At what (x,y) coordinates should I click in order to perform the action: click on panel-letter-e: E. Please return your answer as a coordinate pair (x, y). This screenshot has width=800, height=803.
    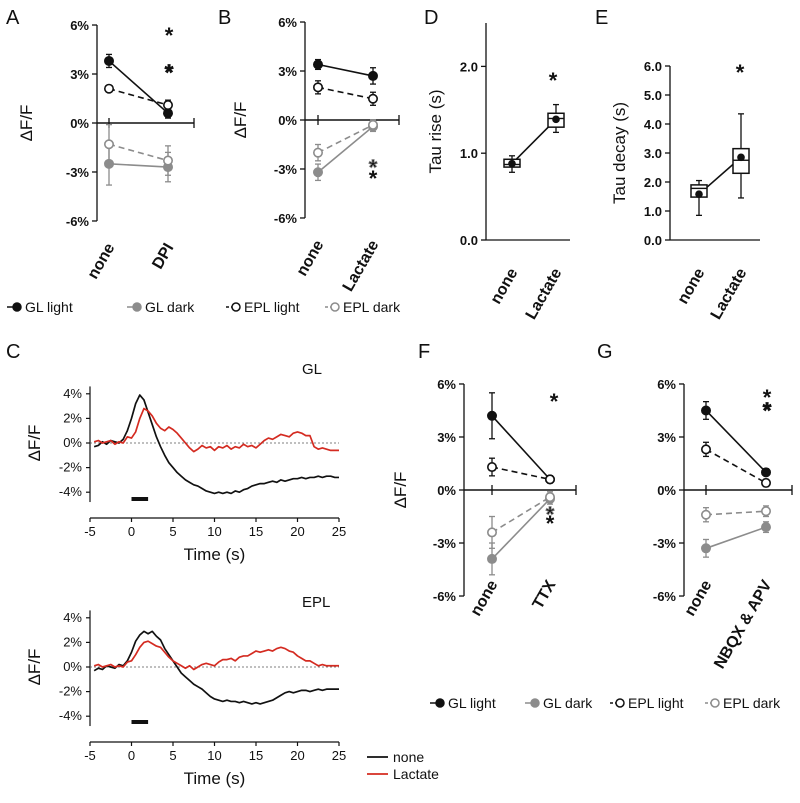
    Looking at the image, I should click on (601, 18).